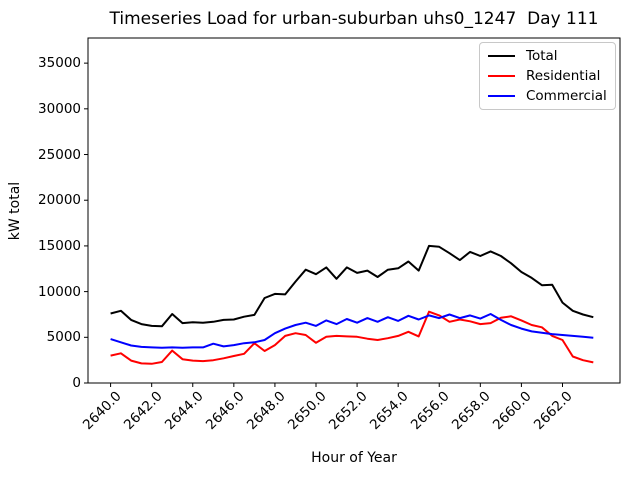 This screenshot has width=640, height=480. I want to click on series-line-residential, so click(352, 337).